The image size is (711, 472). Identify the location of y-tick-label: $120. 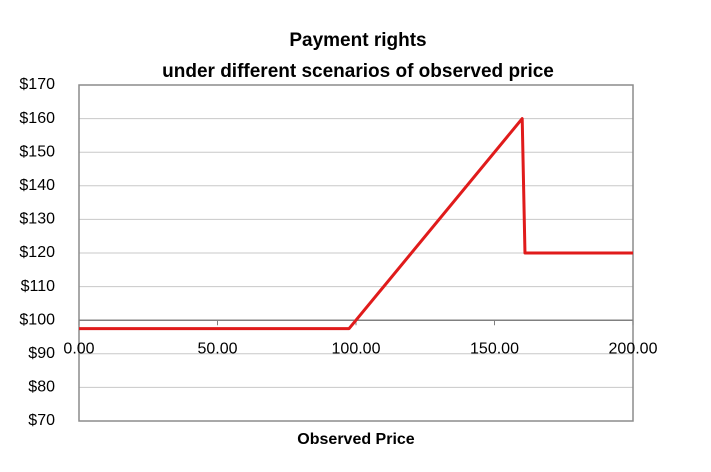
(37, 252).